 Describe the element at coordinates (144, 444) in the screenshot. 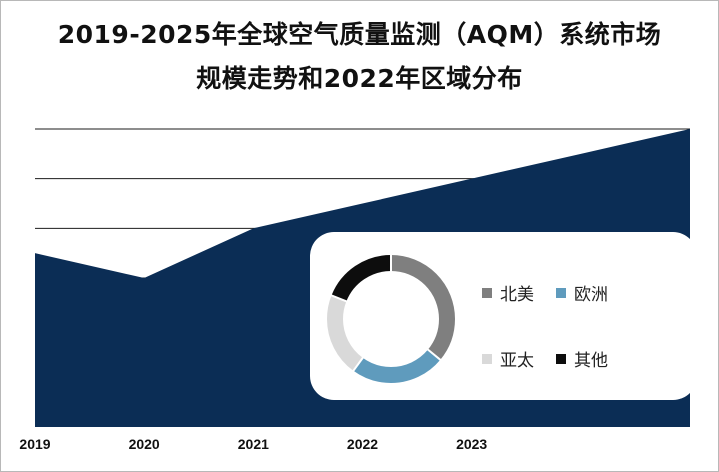

I see `x-tick-label: 2020` at that location.